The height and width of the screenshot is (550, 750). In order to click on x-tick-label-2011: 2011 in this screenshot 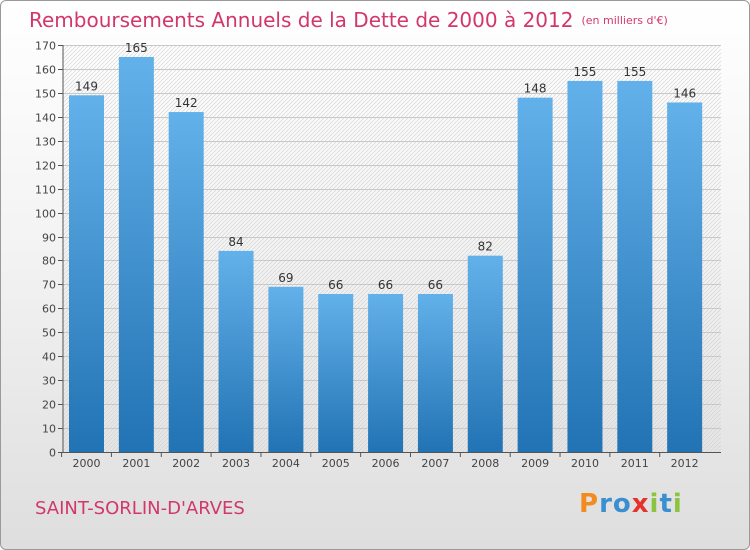, I will do `click(635, 463)`.